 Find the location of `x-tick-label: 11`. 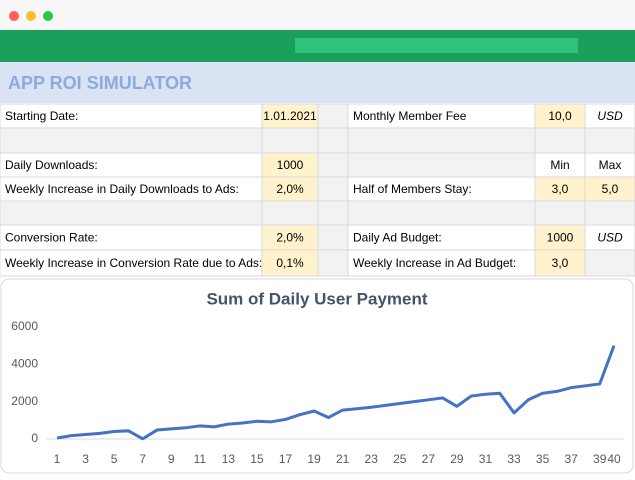

x-tick-label: 11 is located at coordinates (200, 459).